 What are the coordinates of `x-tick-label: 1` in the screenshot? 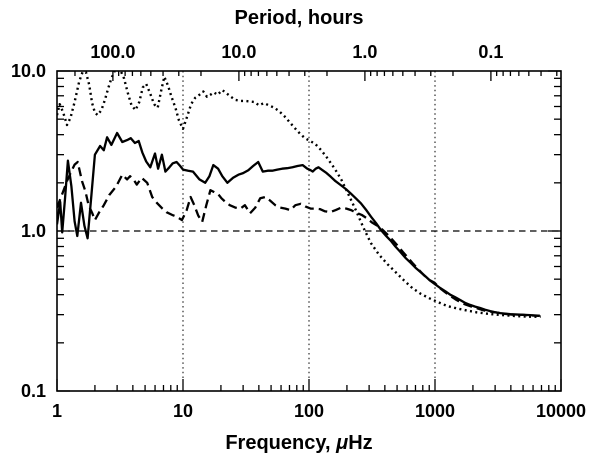 It's located at (57, 411).